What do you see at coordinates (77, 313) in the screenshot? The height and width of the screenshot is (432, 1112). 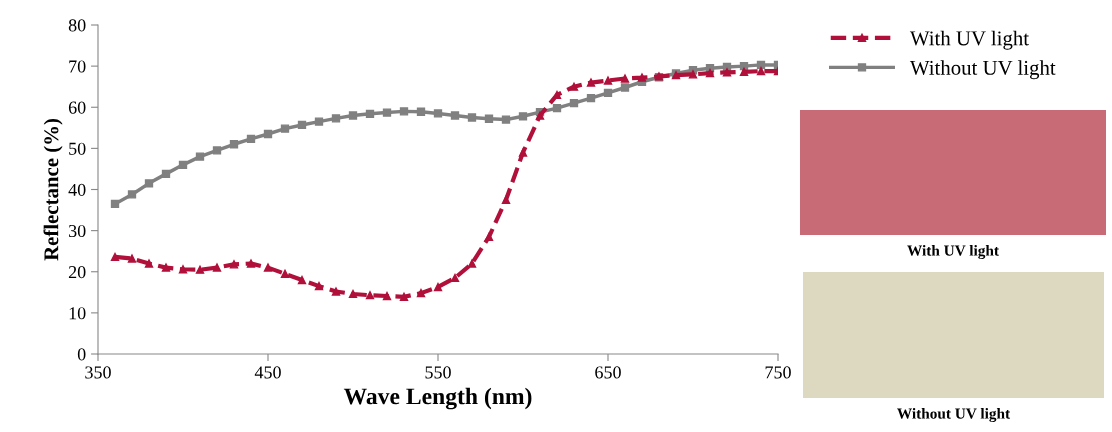 I see `y-tick-label: 10` at bounding box center [77, 313].